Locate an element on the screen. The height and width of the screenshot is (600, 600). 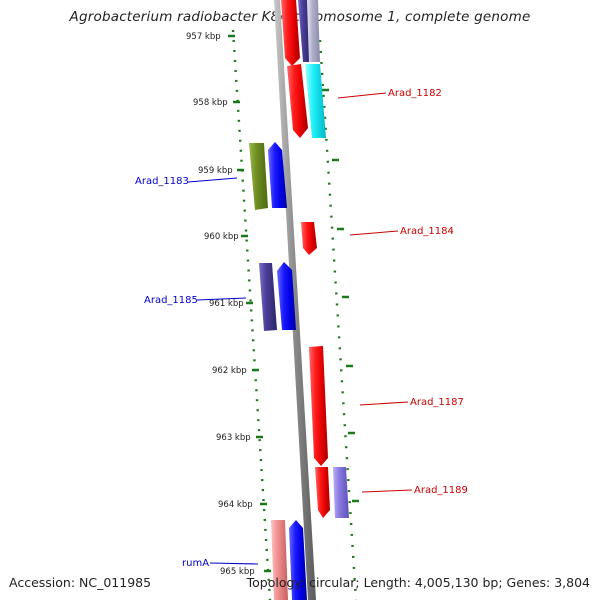
gene-label-arad-1185: Arad_1185 is located at coordinates (171, 300).